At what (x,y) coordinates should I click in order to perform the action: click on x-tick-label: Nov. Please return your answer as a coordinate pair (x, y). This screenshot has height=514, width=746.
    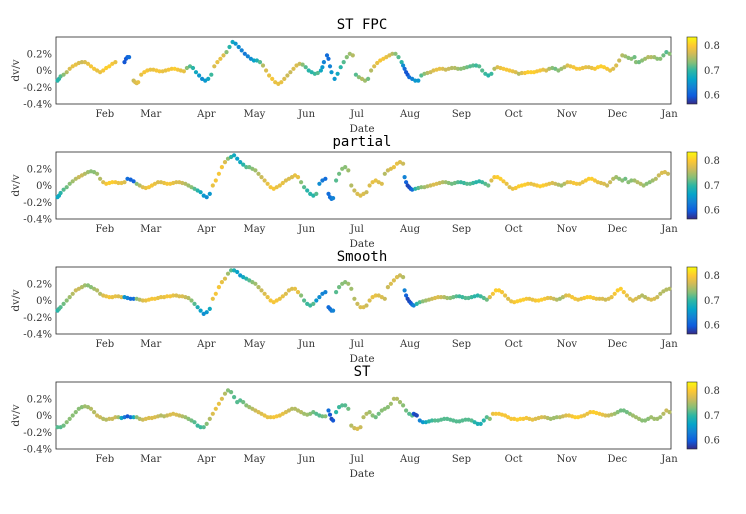
    Looking at the image, I should click on (567, 344).